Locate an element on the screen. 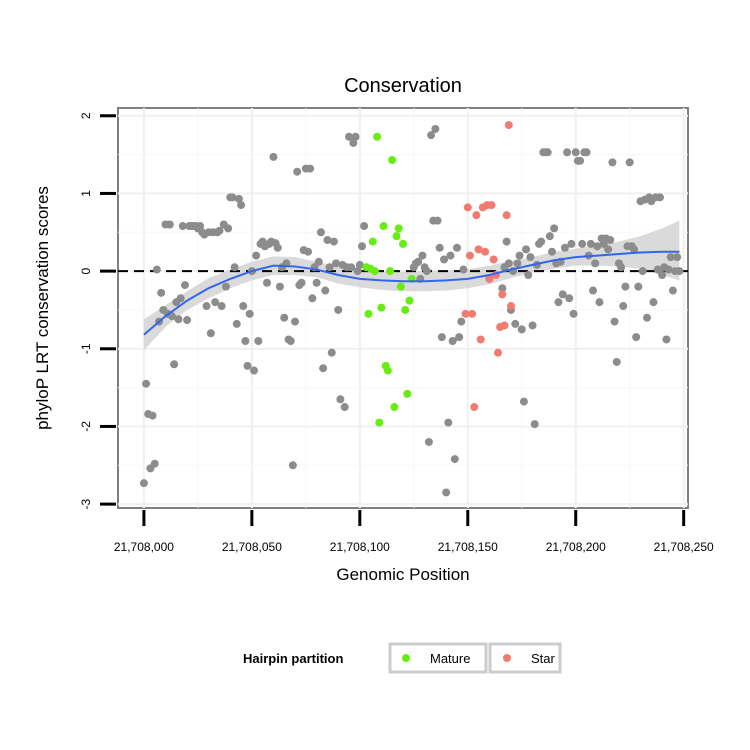  confidence-band-layer is located at coordinates (411, 285).